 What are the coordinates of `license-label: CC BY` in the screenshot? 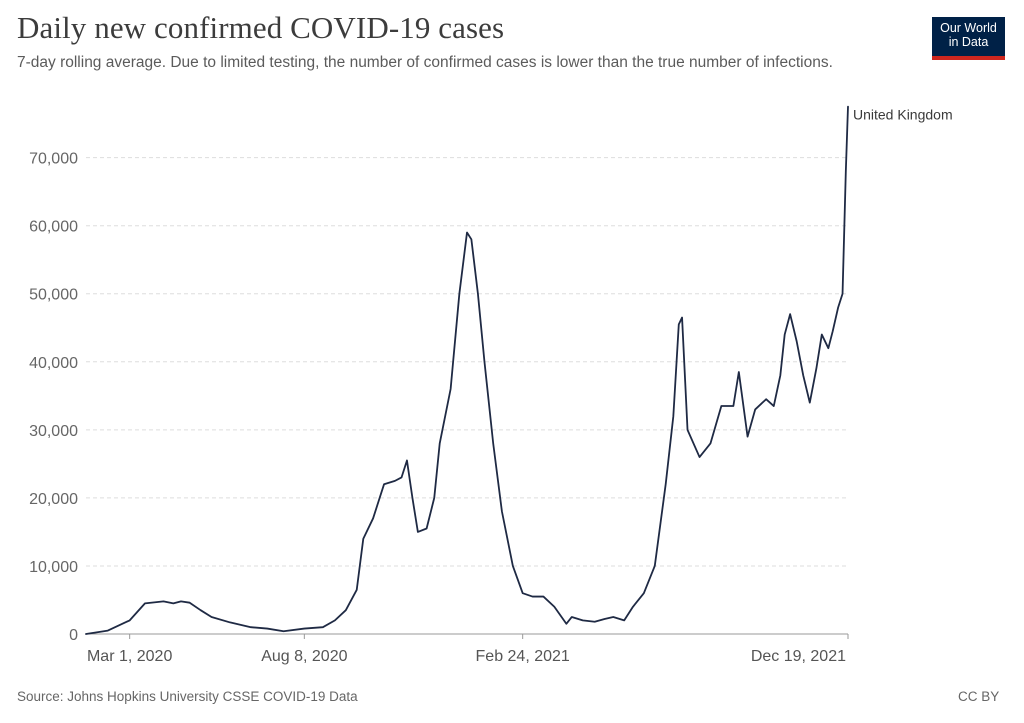 It's located at (979, 696).